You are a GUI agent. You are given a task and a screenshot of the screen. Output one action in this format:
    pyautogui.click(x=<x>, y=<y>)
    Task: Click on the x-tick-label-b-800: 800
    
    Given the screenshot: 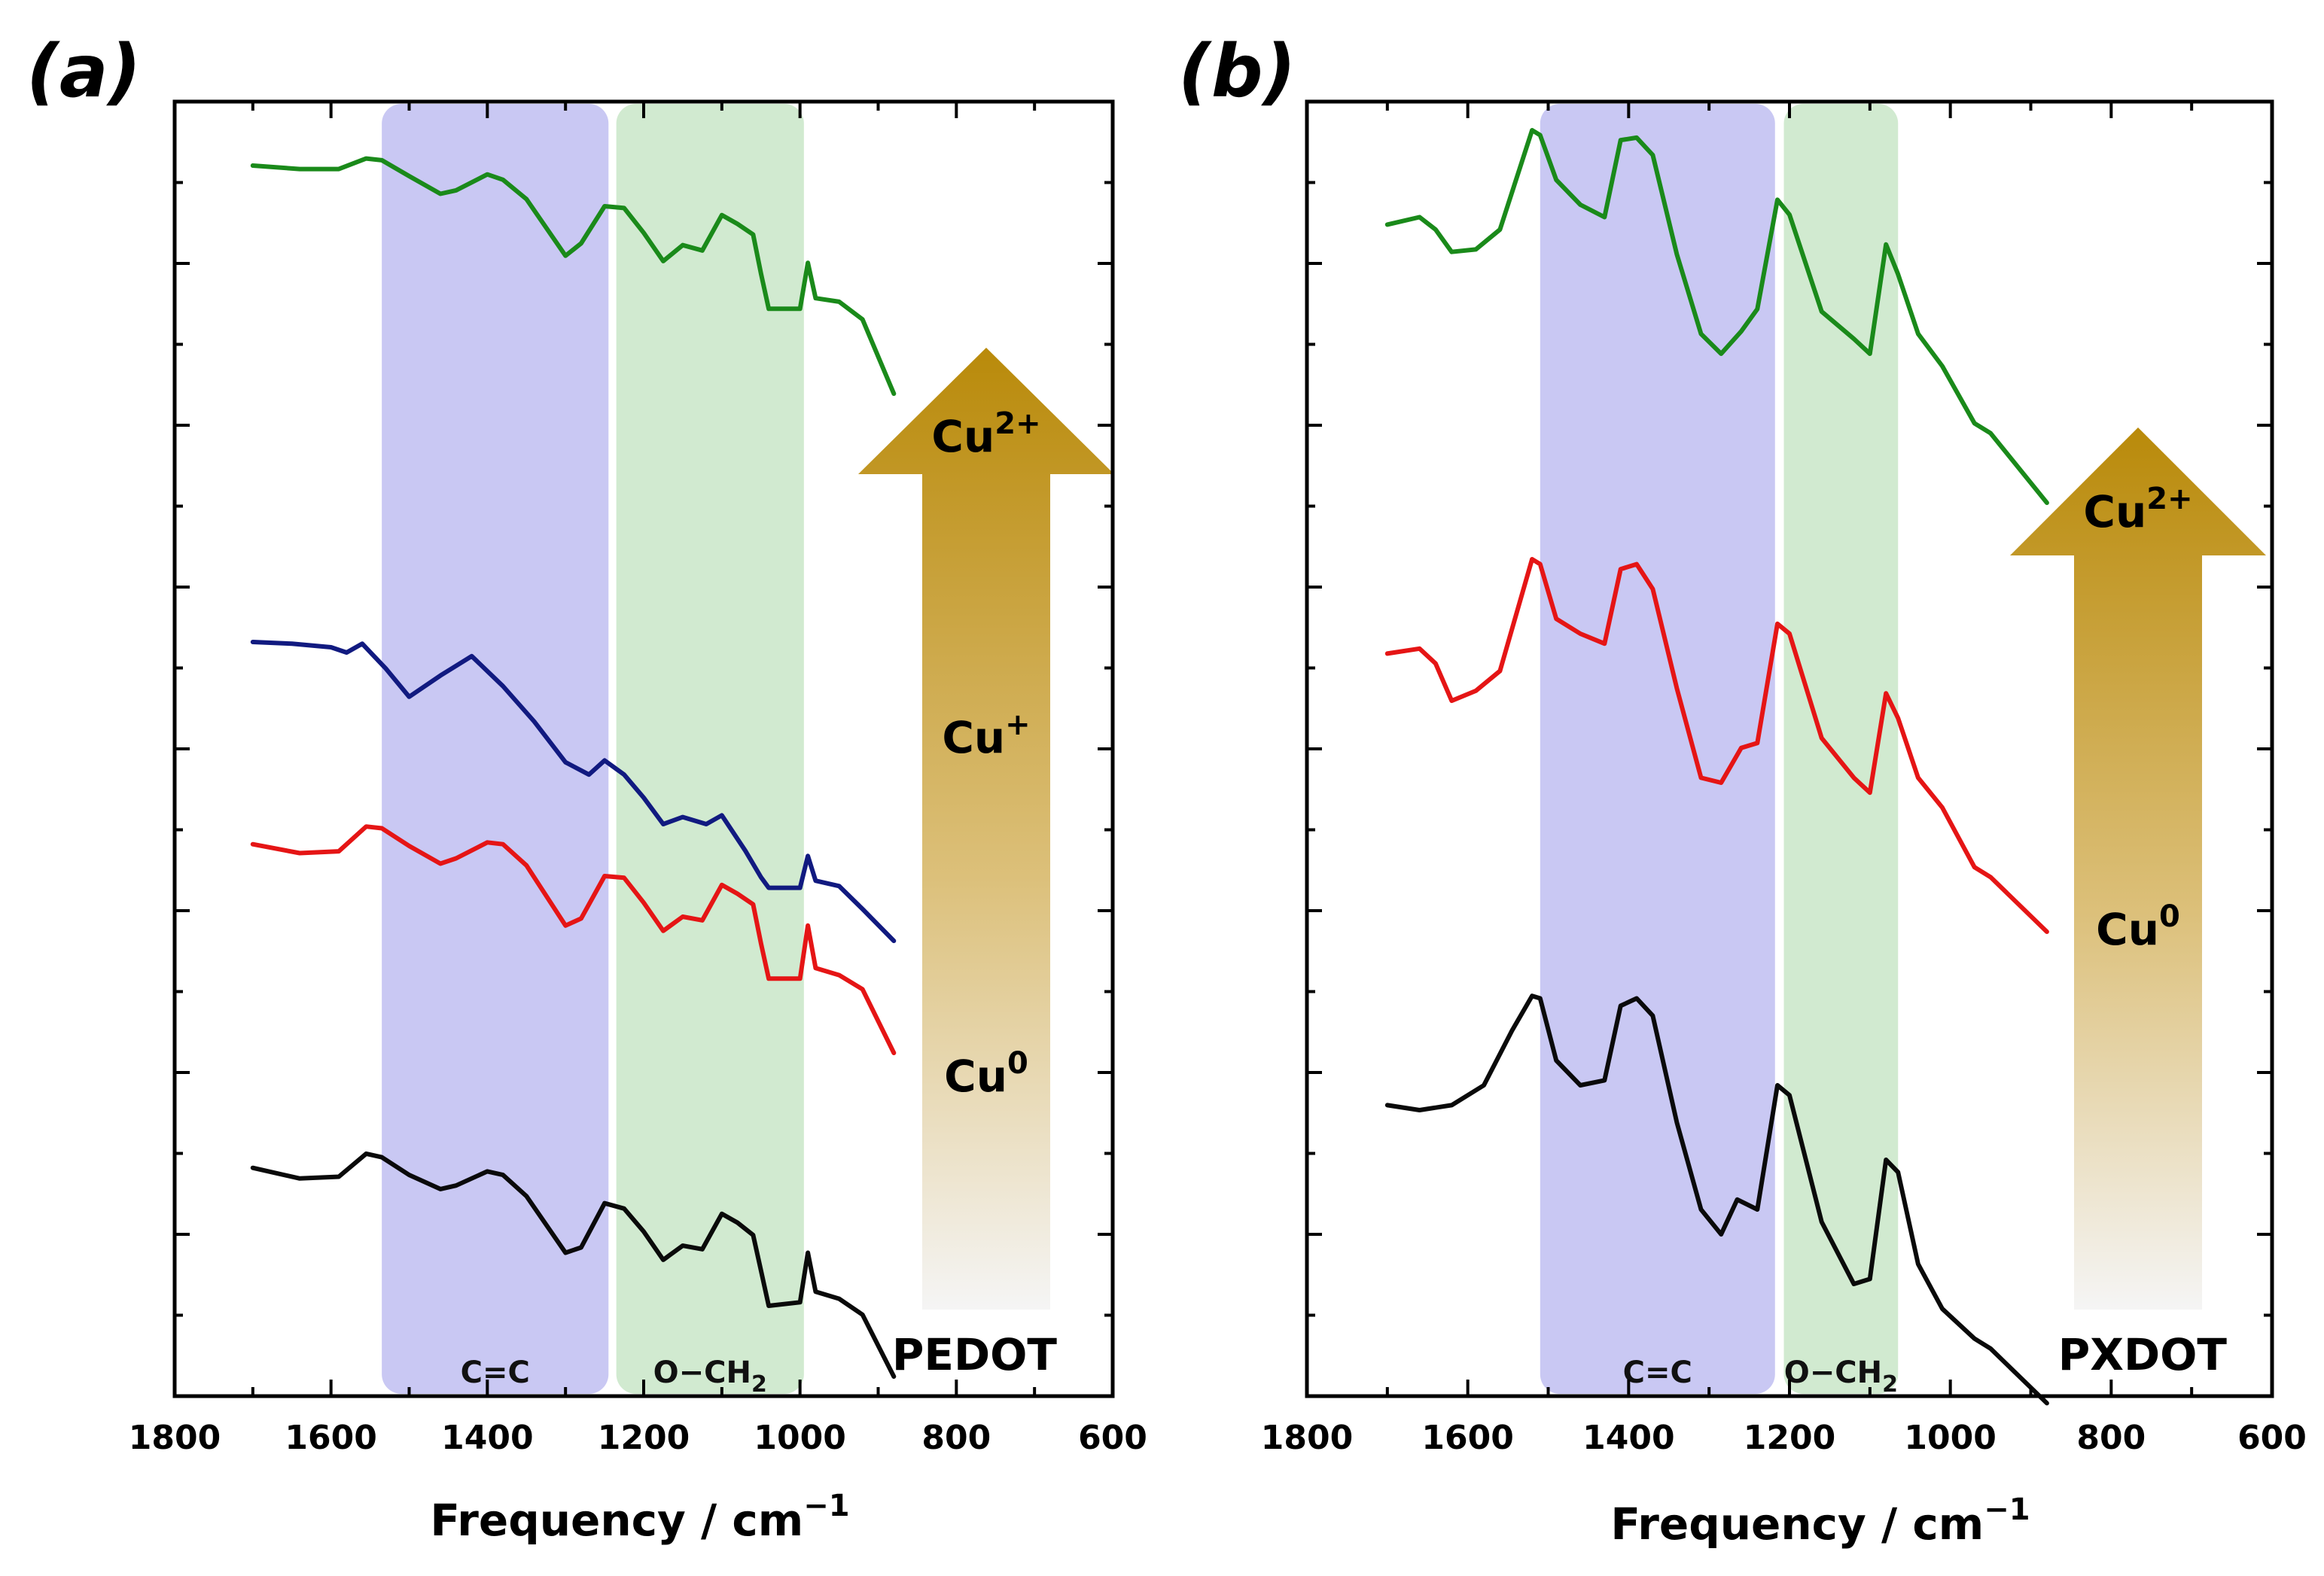 What is the action you would take?
    pyautogui.click(x=2111, y=1438)
    